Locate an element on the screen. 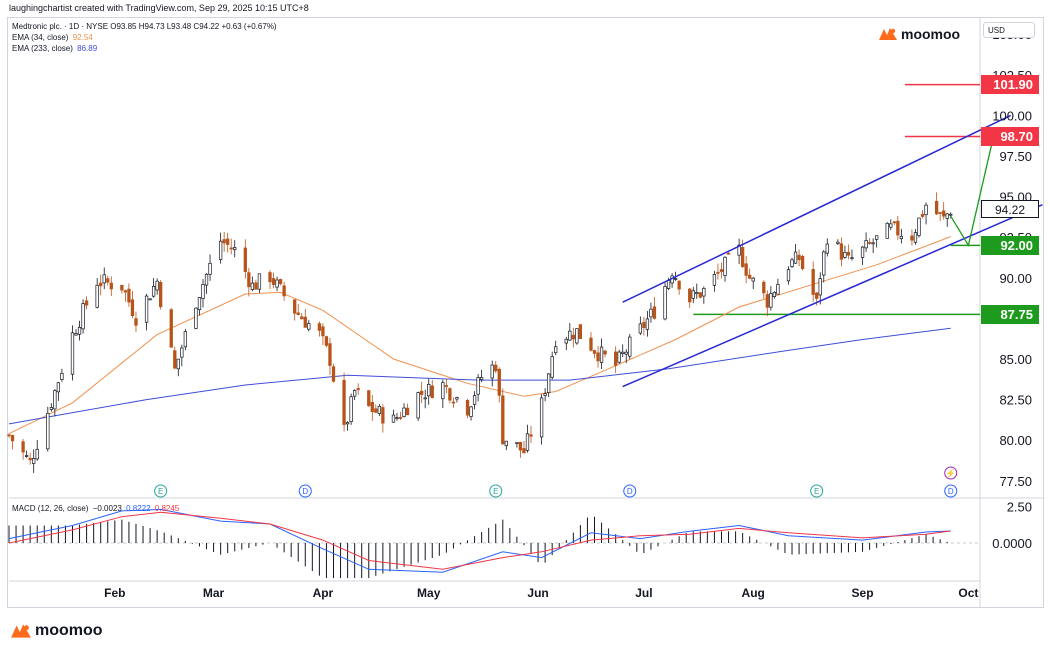 This screenshot has width=1050, height=650. x-tick-label: Jun is located at coordinates (537, 593).